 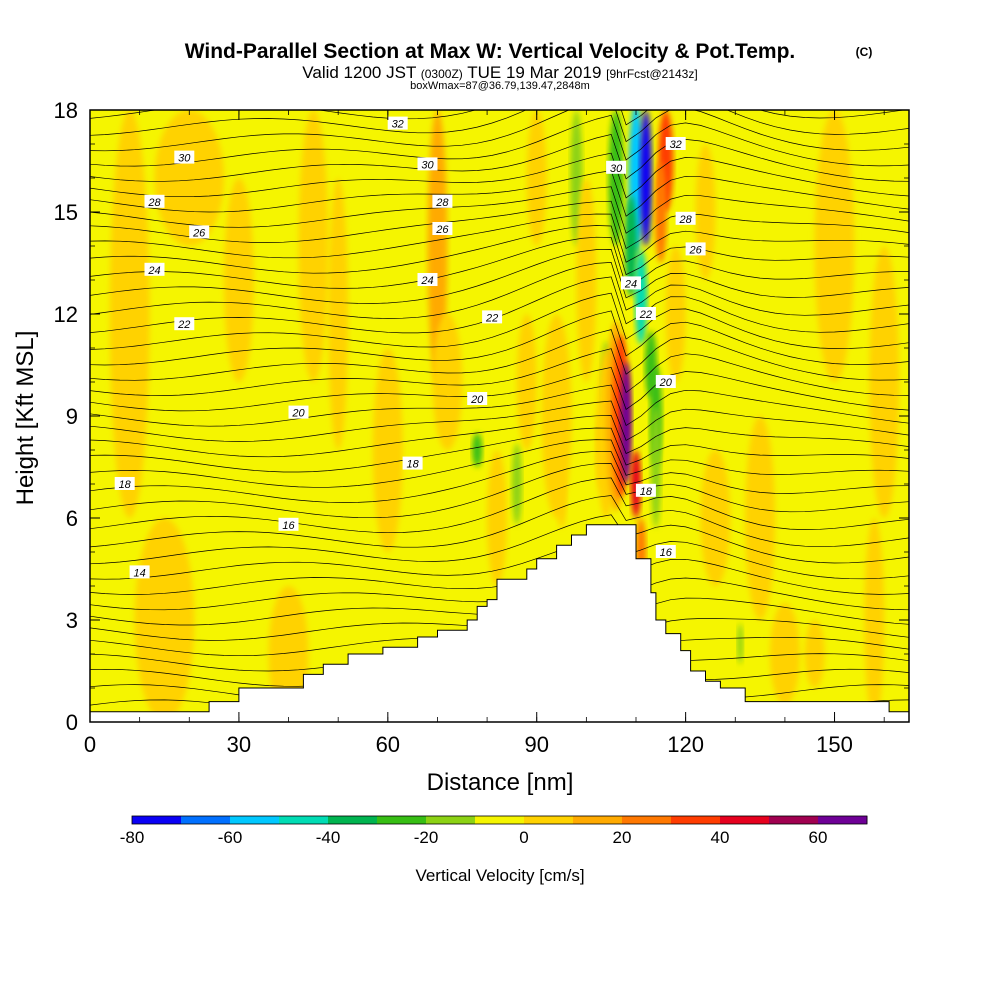 I want to click on colorbar-frame, so click(x=499, y=820).